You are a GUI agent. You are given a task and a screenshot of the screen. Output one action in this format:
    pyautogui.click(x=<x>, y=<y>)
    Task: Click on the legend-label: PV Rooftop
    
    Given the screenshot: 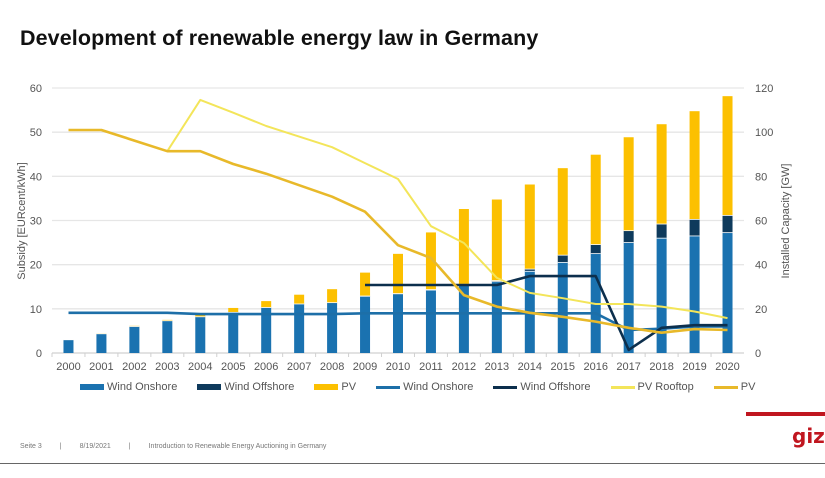 What is the action you would take?
    pyautogui.click(x=665, y=387)
    